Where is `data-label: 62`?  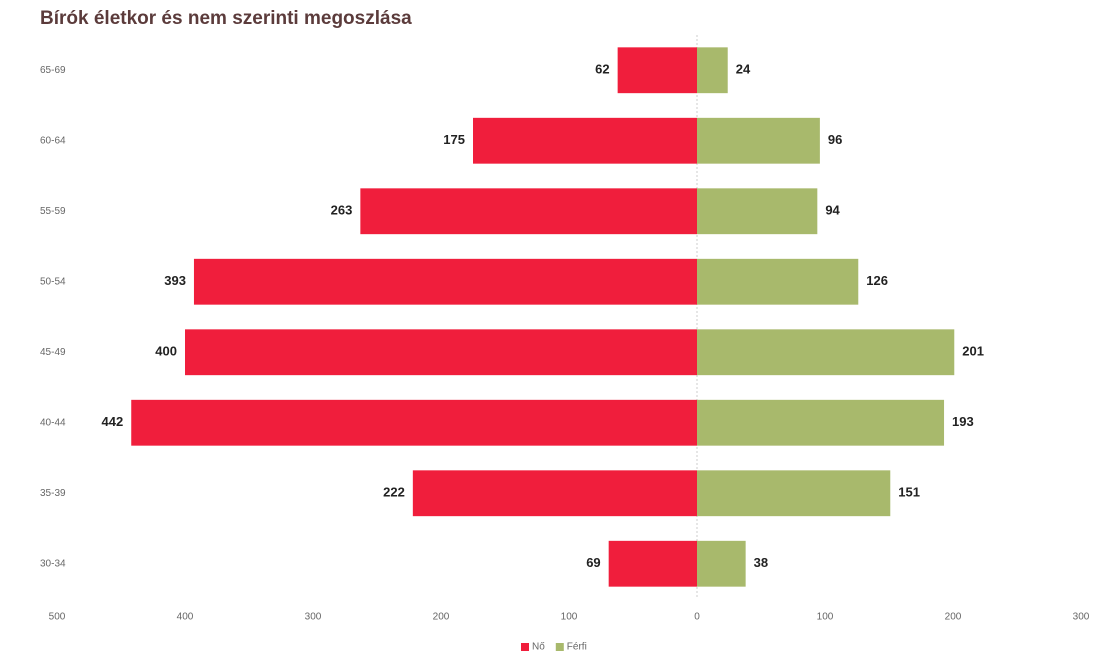
data-label: 62 is located at coordinates (602, 69).